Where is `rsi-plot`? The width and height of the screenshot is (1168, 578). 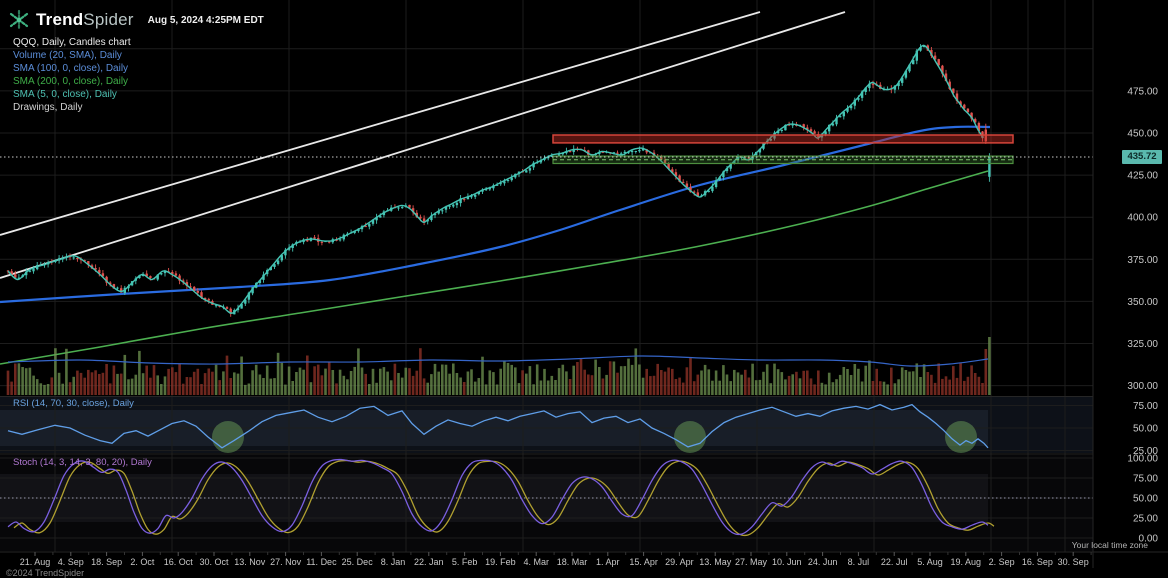
rsi-plot is located at coordinates (498, 428).